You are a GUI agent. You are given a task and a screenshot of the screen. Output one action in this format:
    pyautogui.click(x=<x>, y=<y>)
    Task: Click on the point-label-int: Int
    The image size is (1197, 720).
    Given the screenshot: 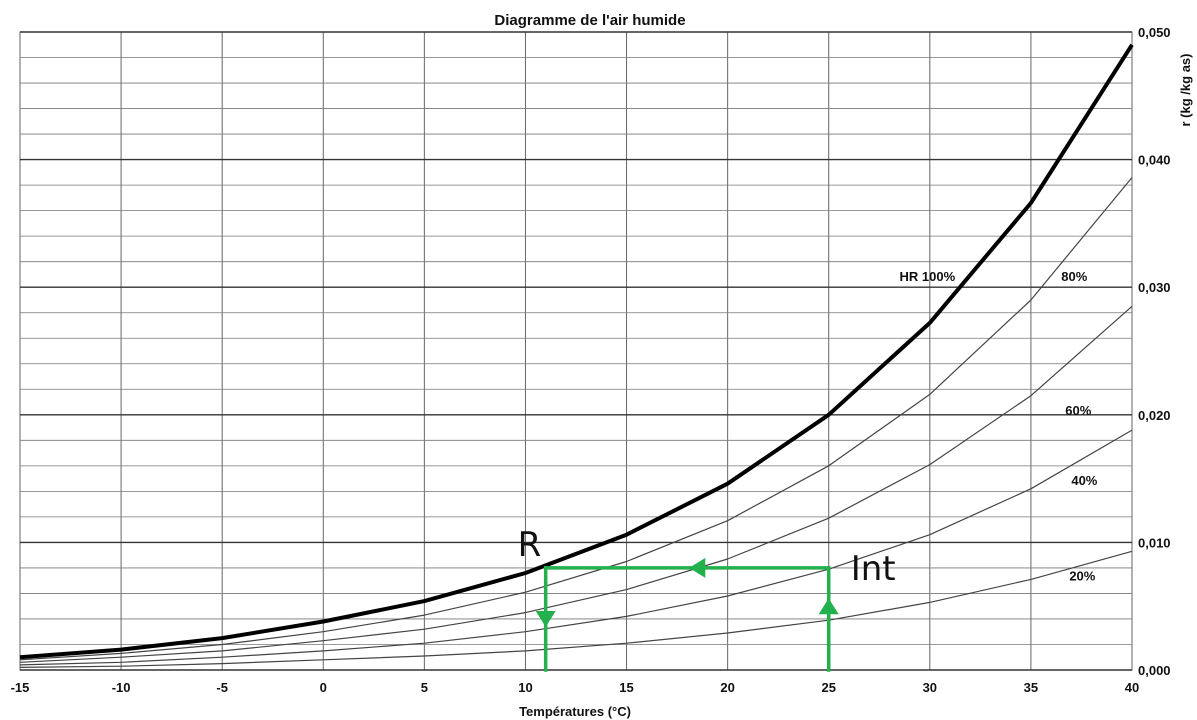 What is the action you would take?
    pyautogui.click(x=873, y=569)
    